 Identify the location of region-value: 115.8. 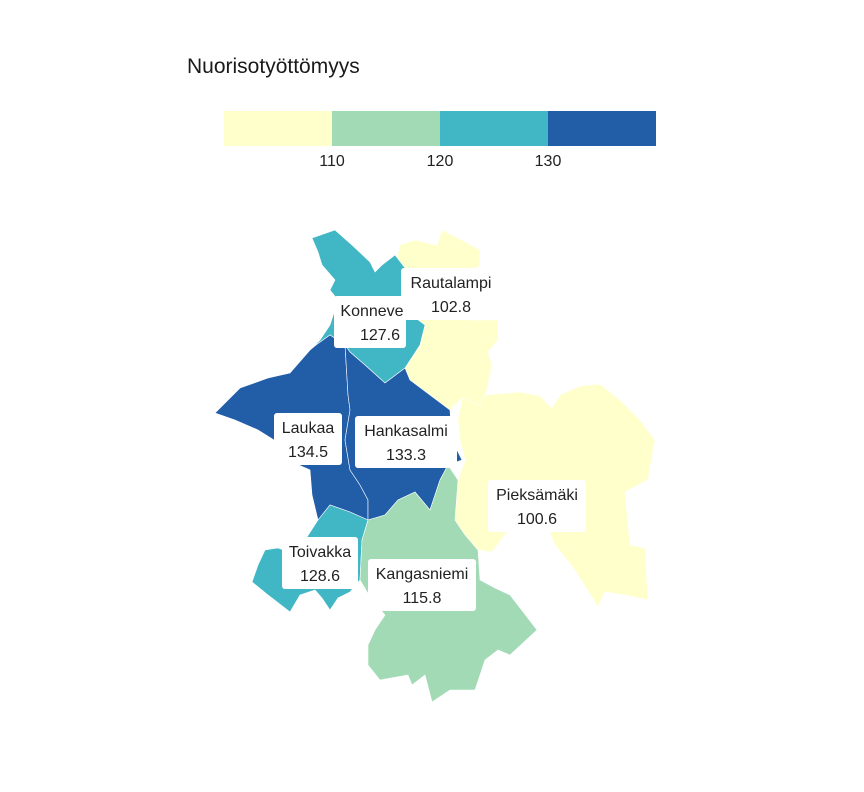
(422, 598).